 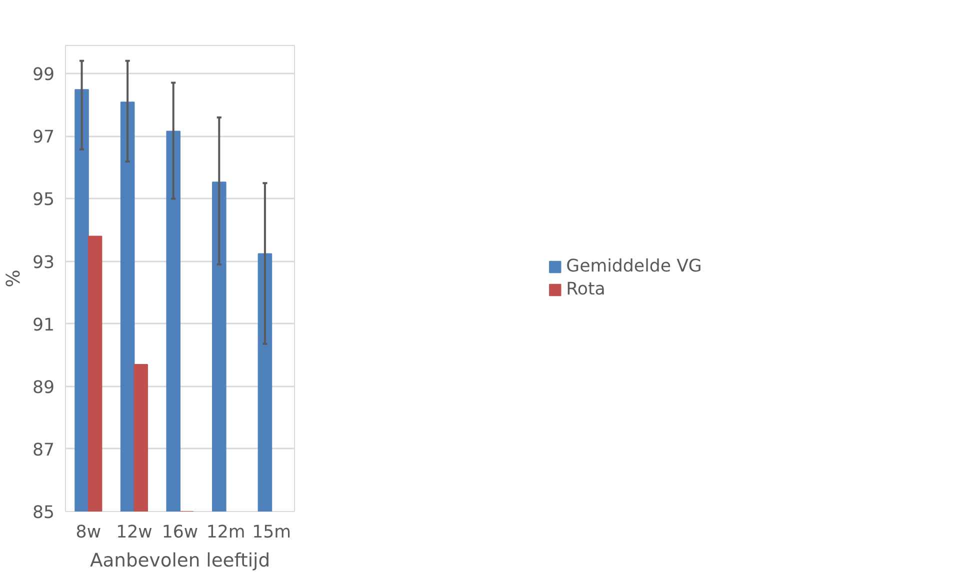 What do you see at coordinates (180, 561) in the screenshot?
I see `x-axis-title: Aanbevolen leeftijd` at bounding box center [180, 561].